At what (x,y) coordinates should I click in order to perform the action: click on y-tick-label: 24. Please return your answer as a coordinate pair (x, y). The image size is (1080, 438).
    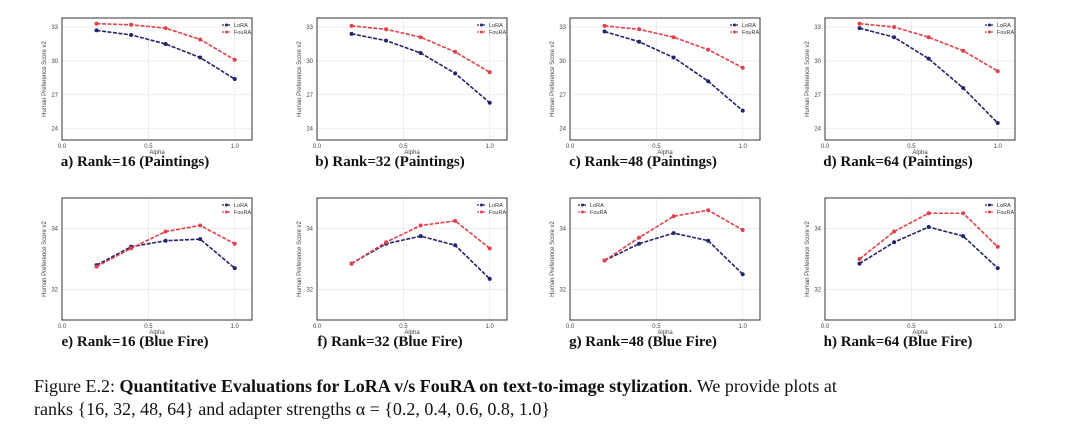
    Looking at the image, I should click on (562, 130).